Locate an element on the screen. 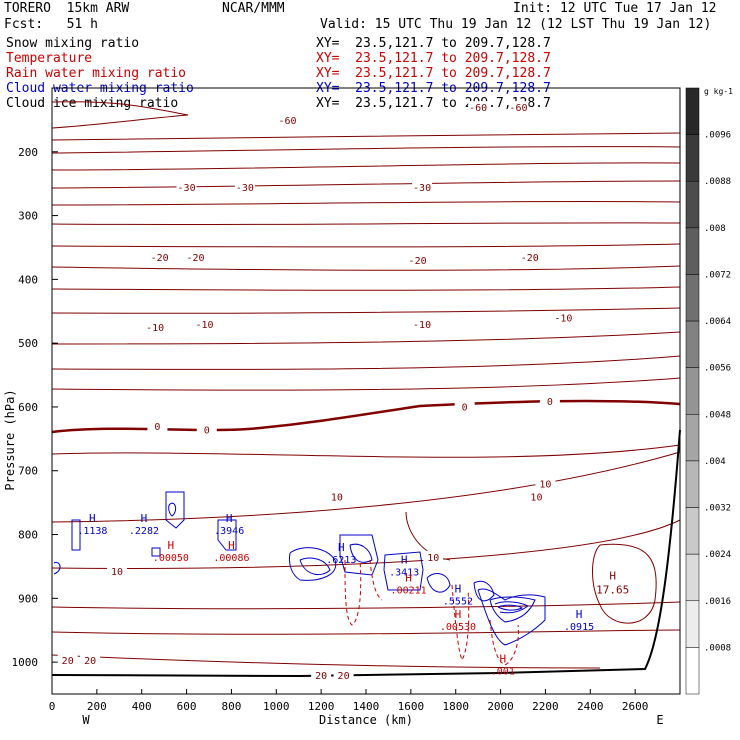  x-axis-east-label: E is located at coordinates (659, 720).